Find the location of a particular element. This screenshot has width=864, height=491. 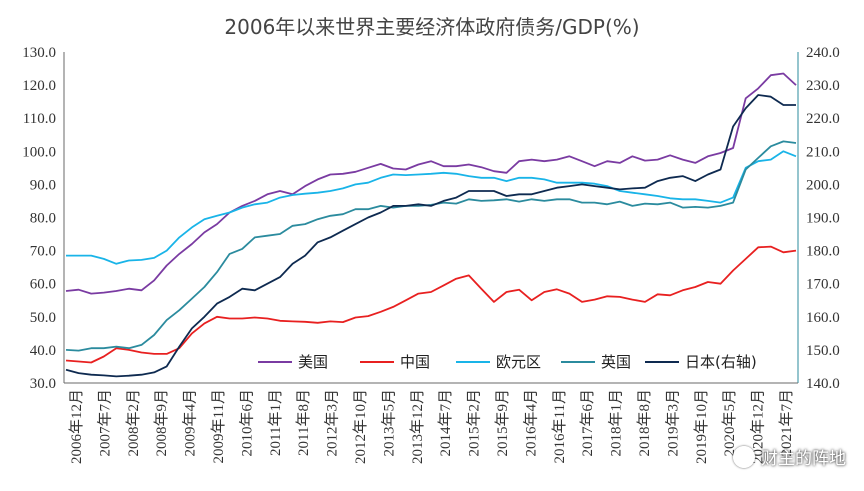

y-right-tick-label: 140.0 is located at coordinates (823, 384).